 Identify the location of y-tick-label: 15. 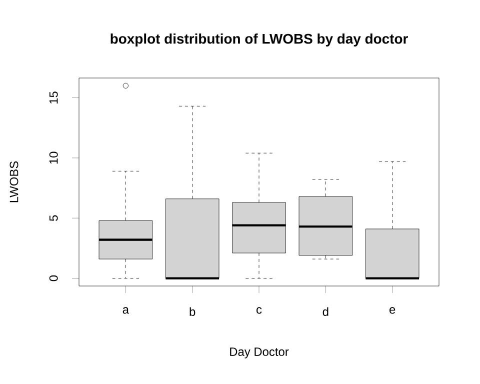
(53, 98).